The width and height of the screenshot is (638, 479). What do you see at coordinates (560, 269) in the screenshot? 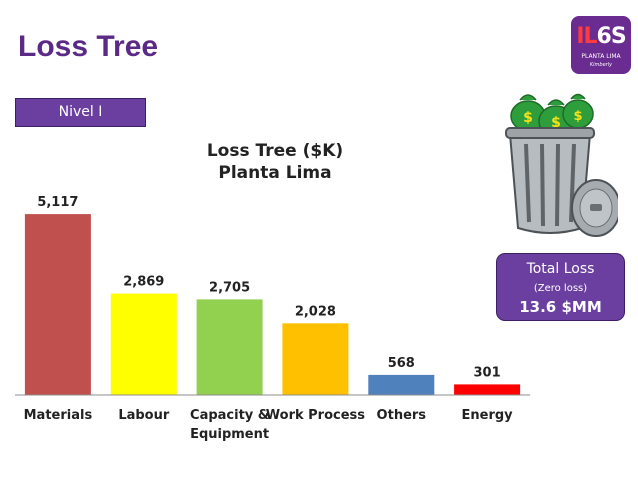
I see `total-loss-label: Total Loss` at bounding box center [560, 269].